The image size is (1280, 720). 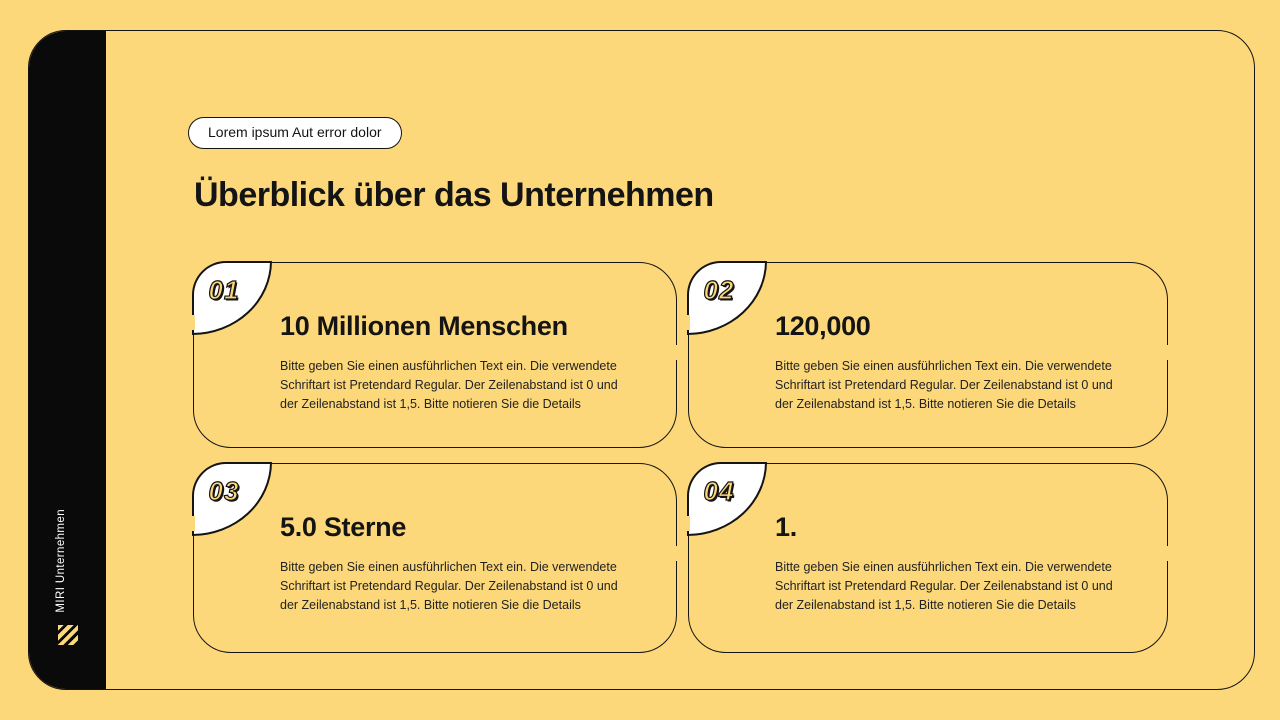 I want to click on diagonal-stripes-logo-icon, so click(x=68, y=635).